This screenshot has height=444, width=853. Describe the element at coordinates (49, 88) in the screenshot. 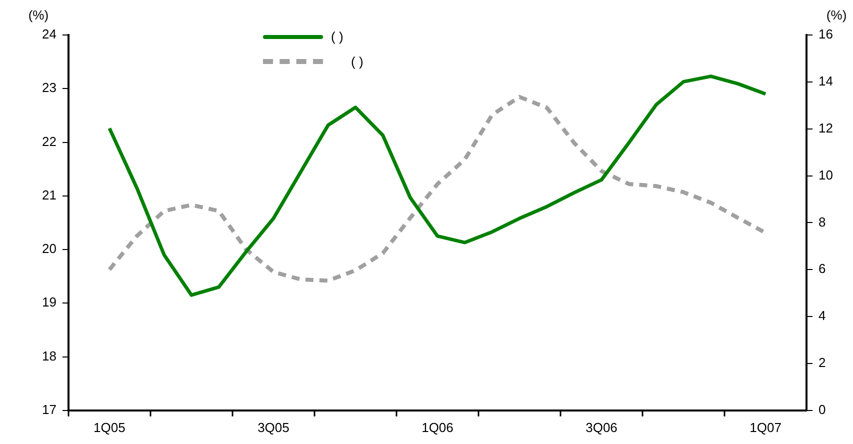

I see `y-tick-label: 23` at that location.